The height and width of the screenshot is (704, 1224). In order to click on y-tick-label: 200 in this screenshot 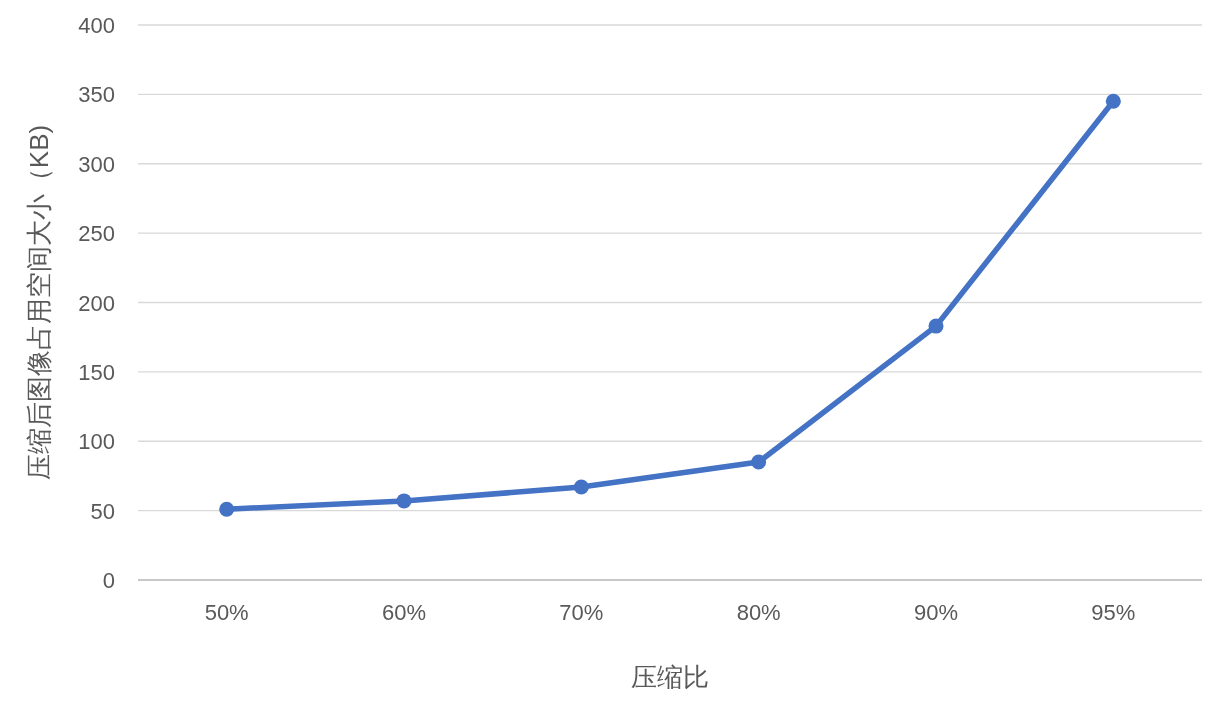, I will do `click(96, 303)`.